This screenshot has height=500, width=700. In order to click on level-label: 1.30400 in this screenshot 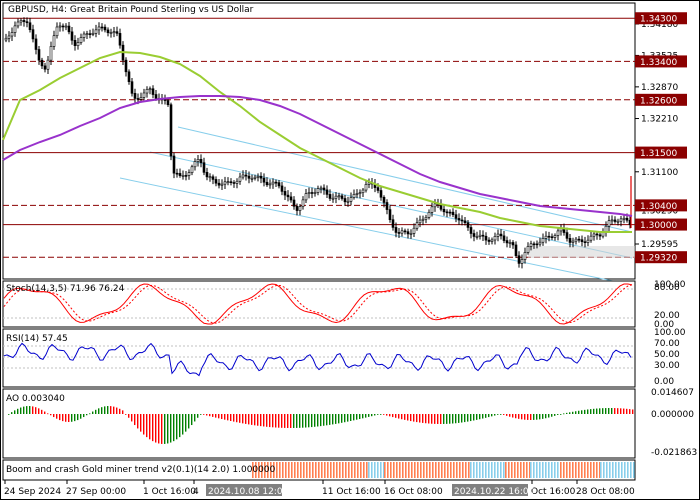, I will do `click(658, 207)`.